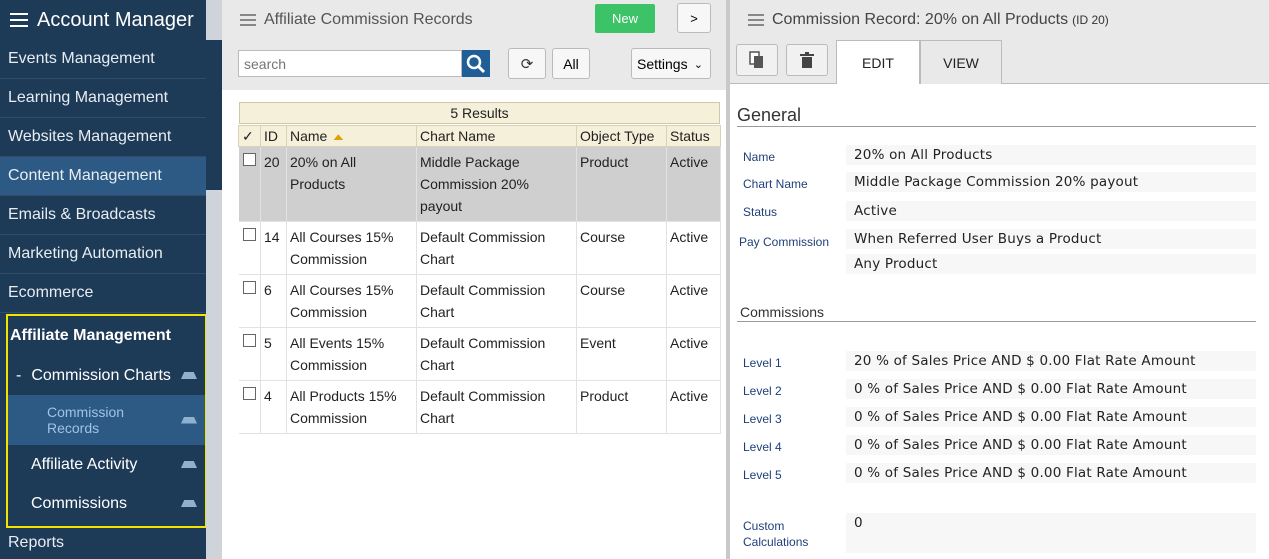  Describe the element at coordinates (103, 98) in the screenshot. I see `sidebar-item-learning: Learning Management` at that location.